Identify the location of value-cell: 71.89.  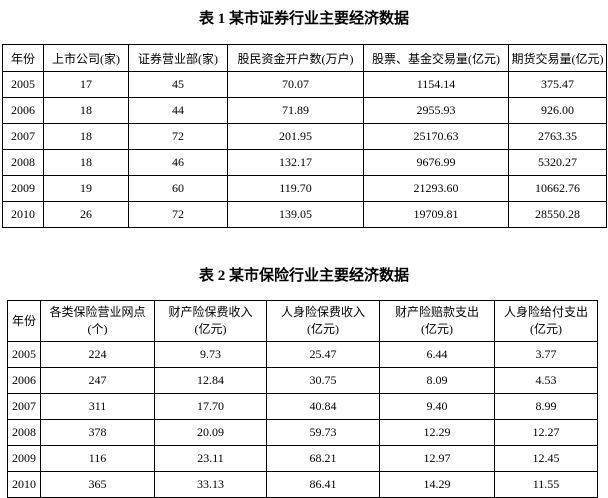
(295, 110).